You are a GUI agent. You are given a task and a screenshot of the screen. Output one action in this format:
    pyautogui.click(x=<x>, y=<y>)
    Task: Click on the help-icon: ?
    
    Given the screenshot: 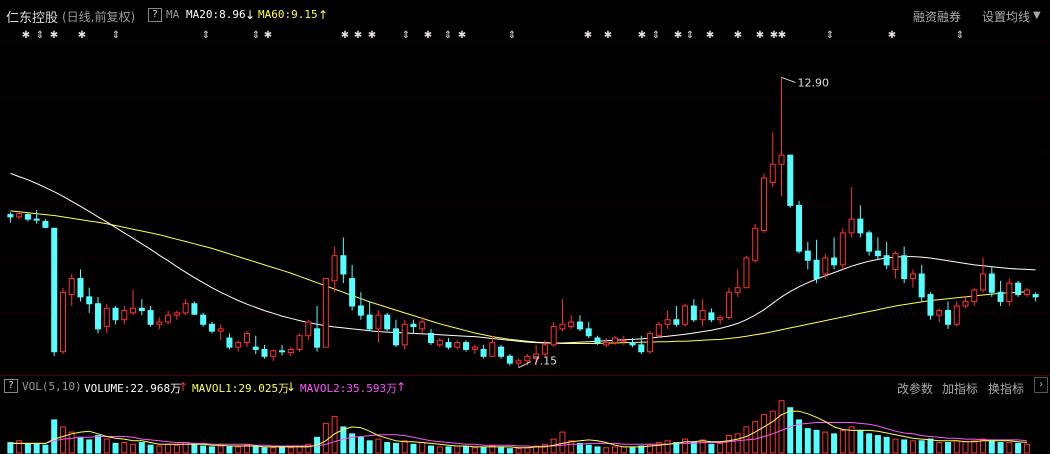 What is the action you would take?
    pyautogui.click(x=155, y=15)
    